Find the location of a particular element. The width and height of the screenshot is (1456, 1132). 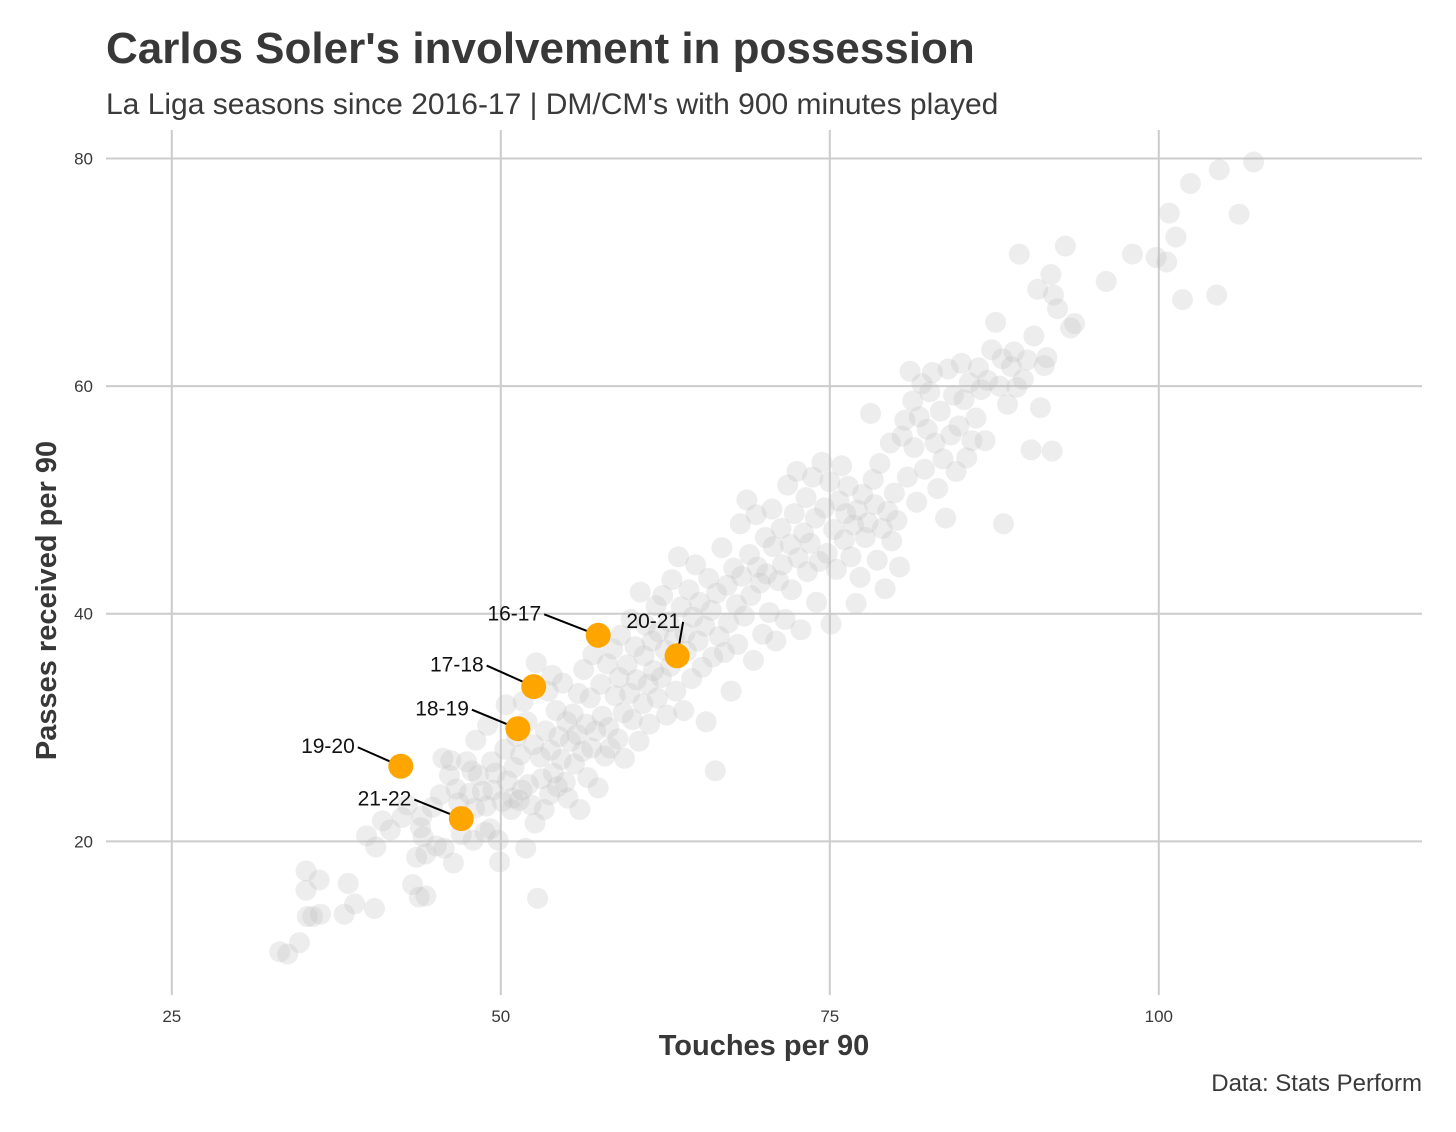

y-tick-label: 80 is located at coordinates (83, 158).